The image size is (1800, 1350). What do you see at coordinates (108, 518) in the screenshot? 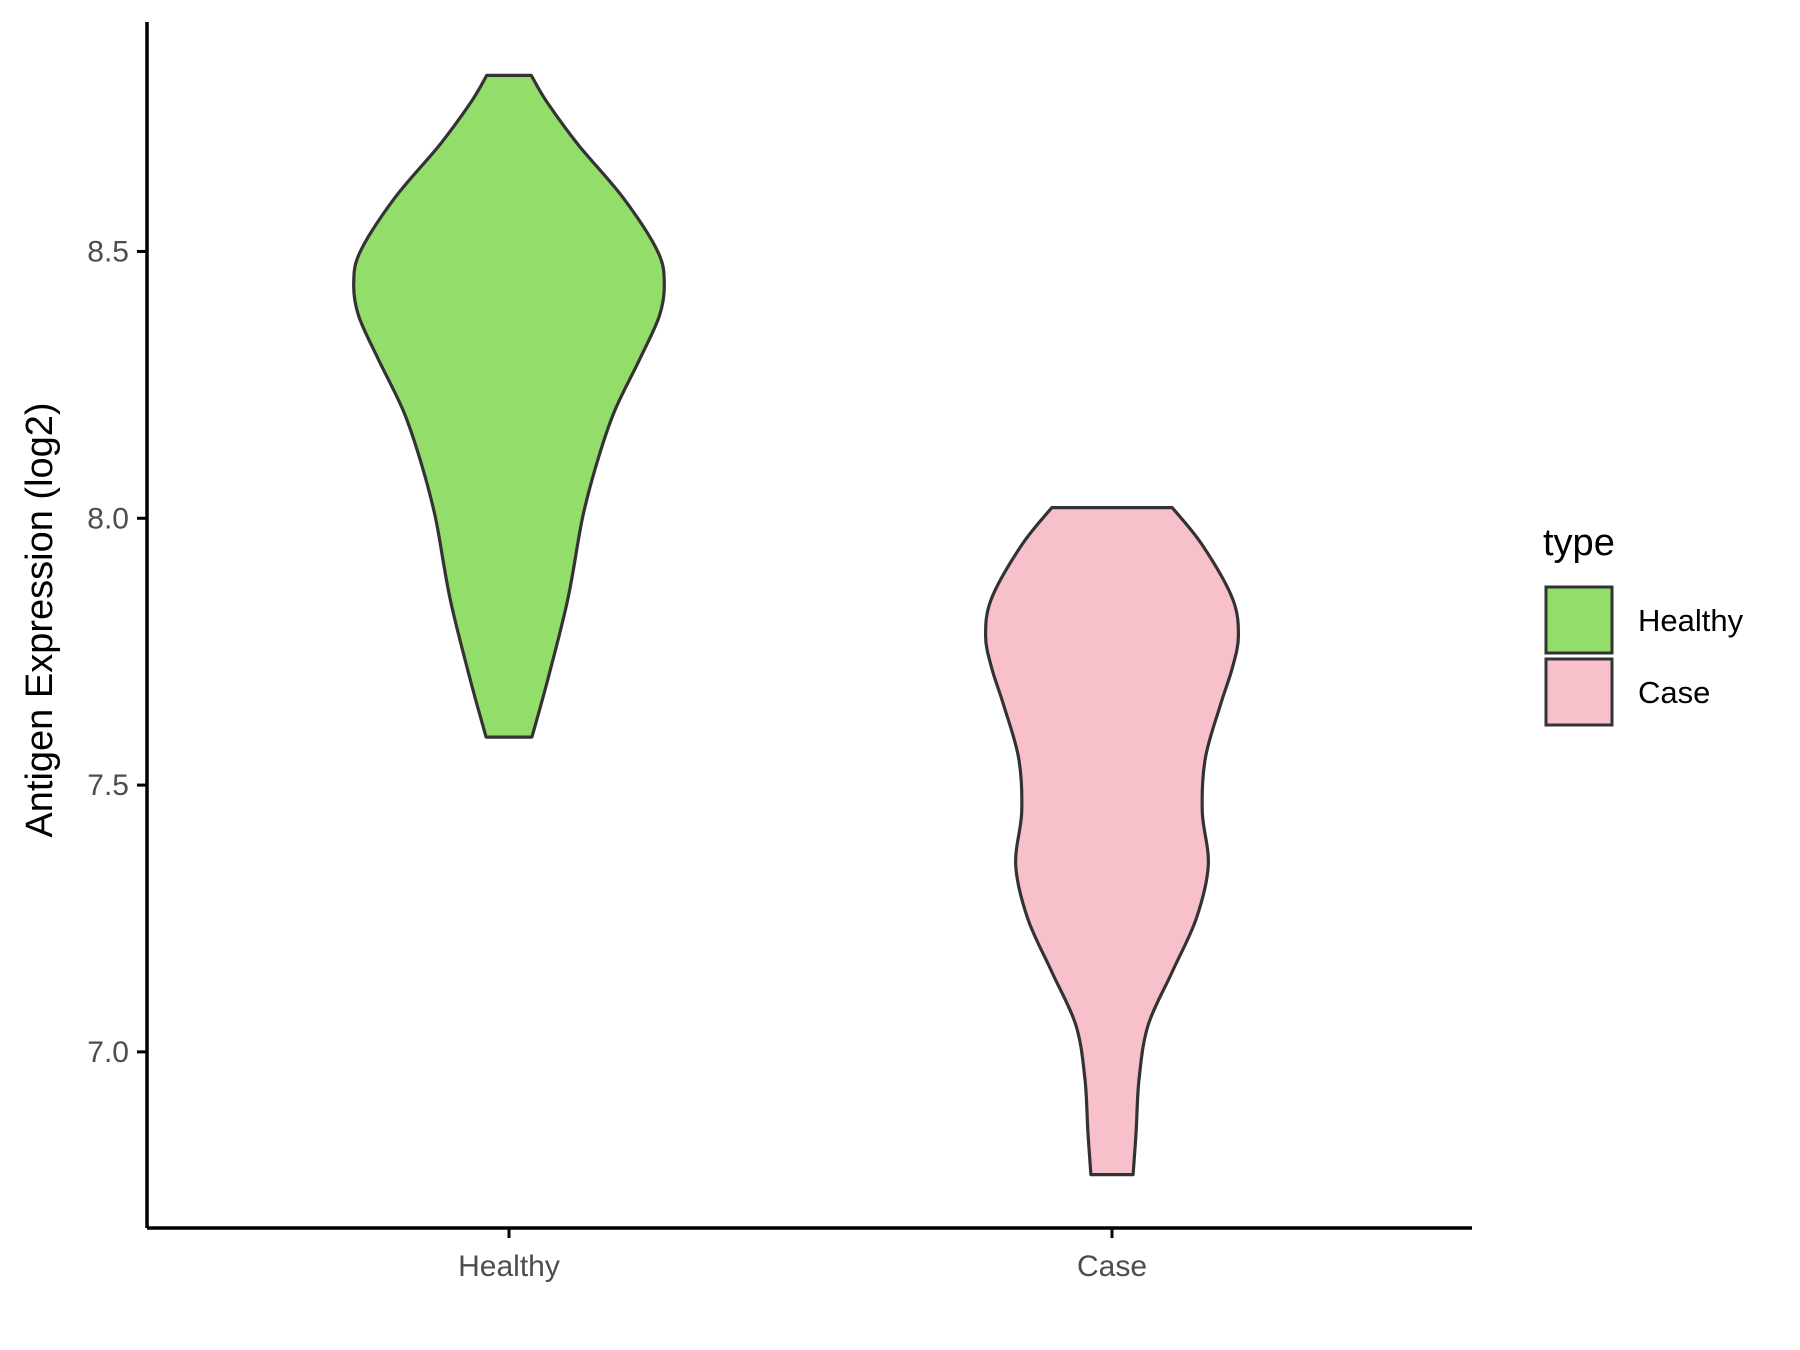
I see `y-tick-label: 8.0` at bounding box center [108, 518].